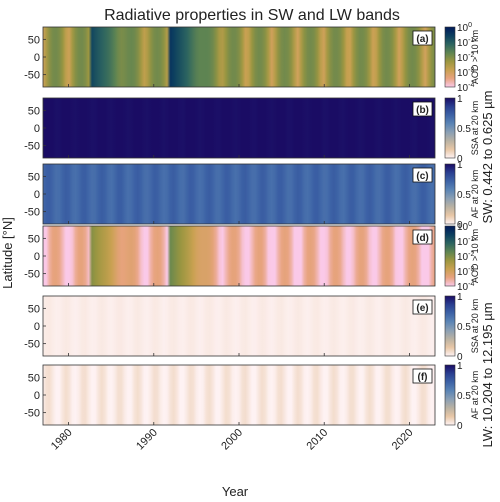 This screenshot has height=502, width=500. Describe the element at coordinates (318, 440) in the screenshot. I see `x-tick-label: 2010` at that location.